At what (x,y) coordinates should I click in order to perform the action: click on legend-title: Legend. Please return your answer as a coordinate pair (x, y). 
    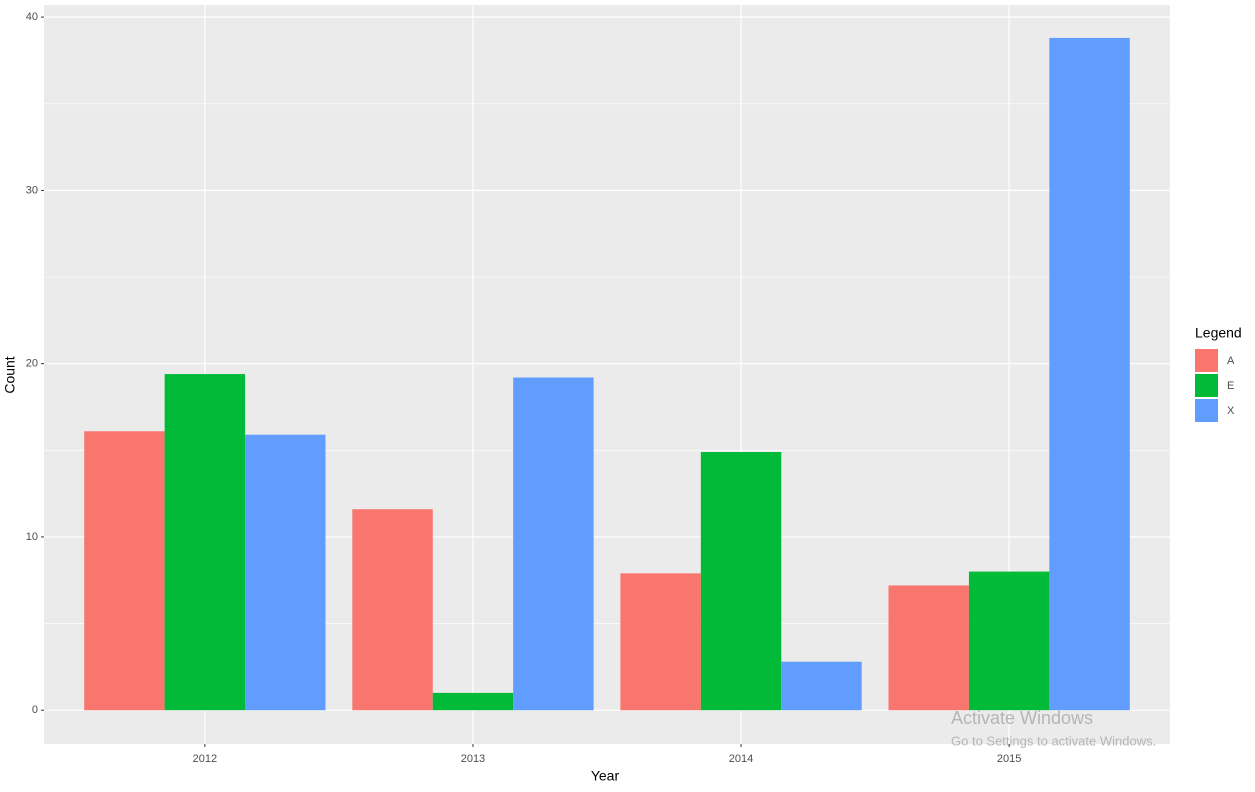
    Looking at the image, I should click on (1218, 333).